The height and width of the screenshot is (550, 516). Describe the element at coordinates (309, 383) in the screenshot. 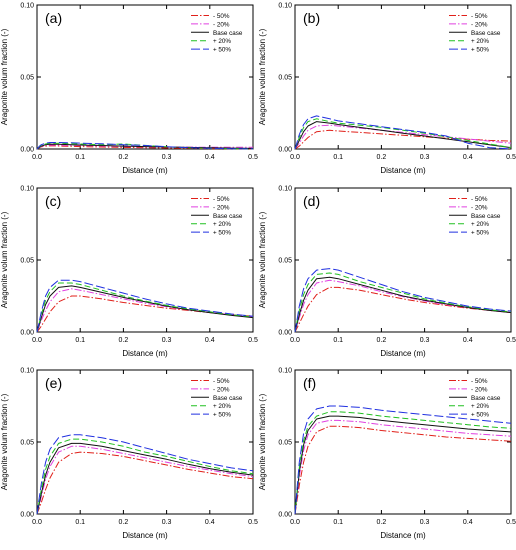

I see `panel-label: (f)` at that location.